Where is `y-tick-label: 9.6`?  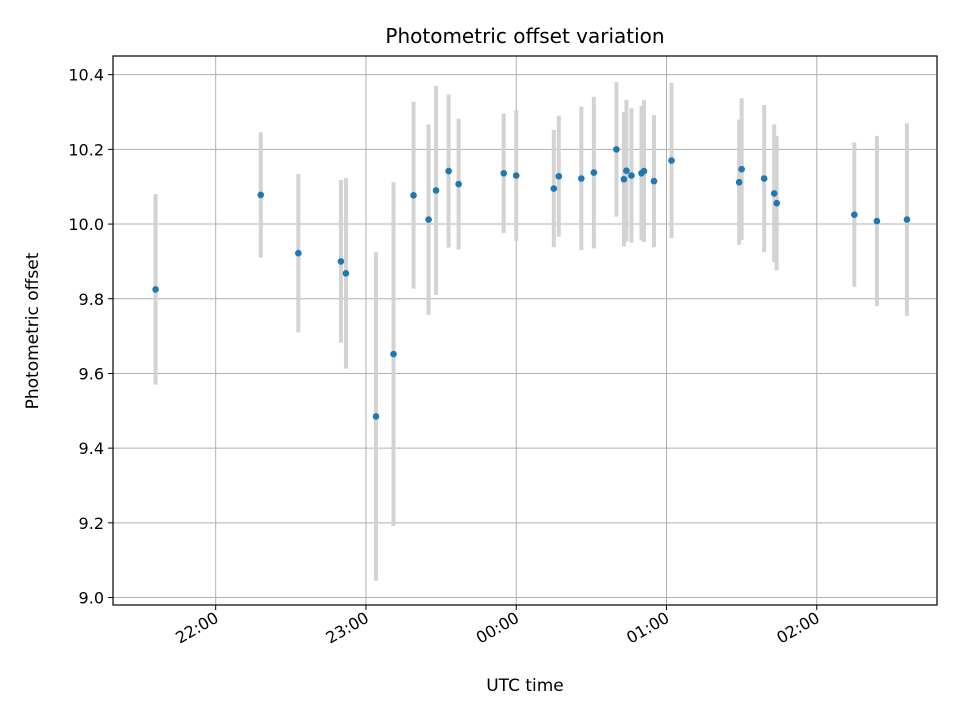
y-tick-label: 9.6 is located at coordinates (91, 373).